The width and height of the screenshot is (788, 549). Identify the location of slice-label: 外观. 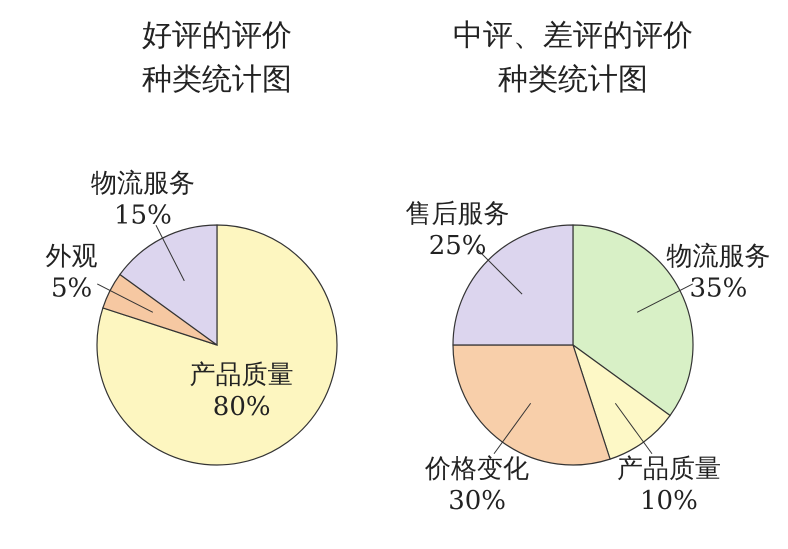
(72, 257).